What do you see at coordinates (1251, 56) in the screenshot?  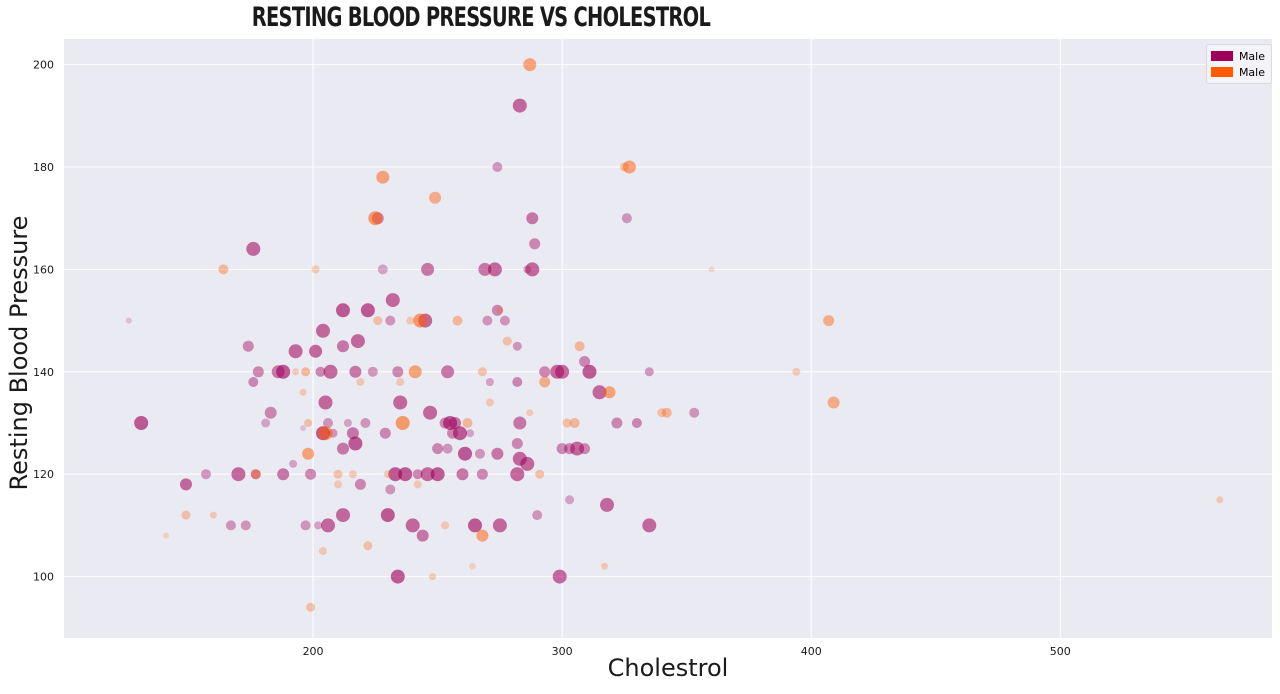 I see `legend-label-series-1: Male` at bounding box center [1251, 56].